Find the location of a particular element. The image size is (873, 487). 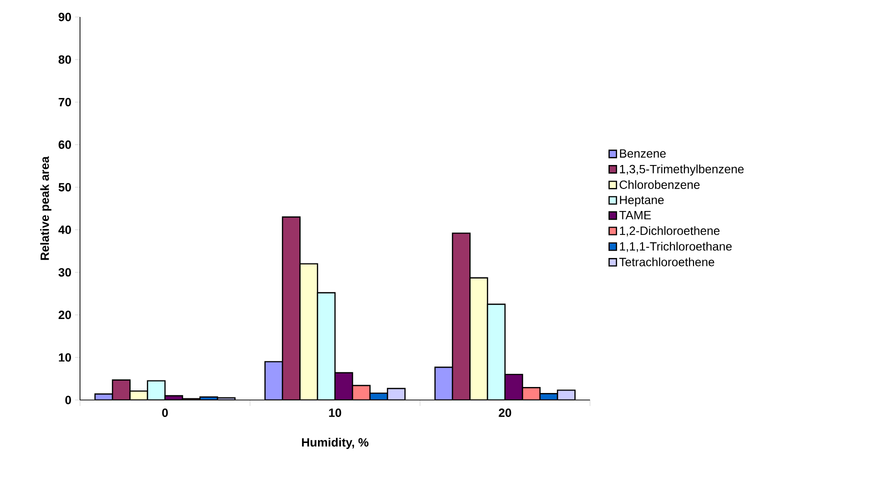

y-tick-label: 90 is located at coordinates (64, 17).